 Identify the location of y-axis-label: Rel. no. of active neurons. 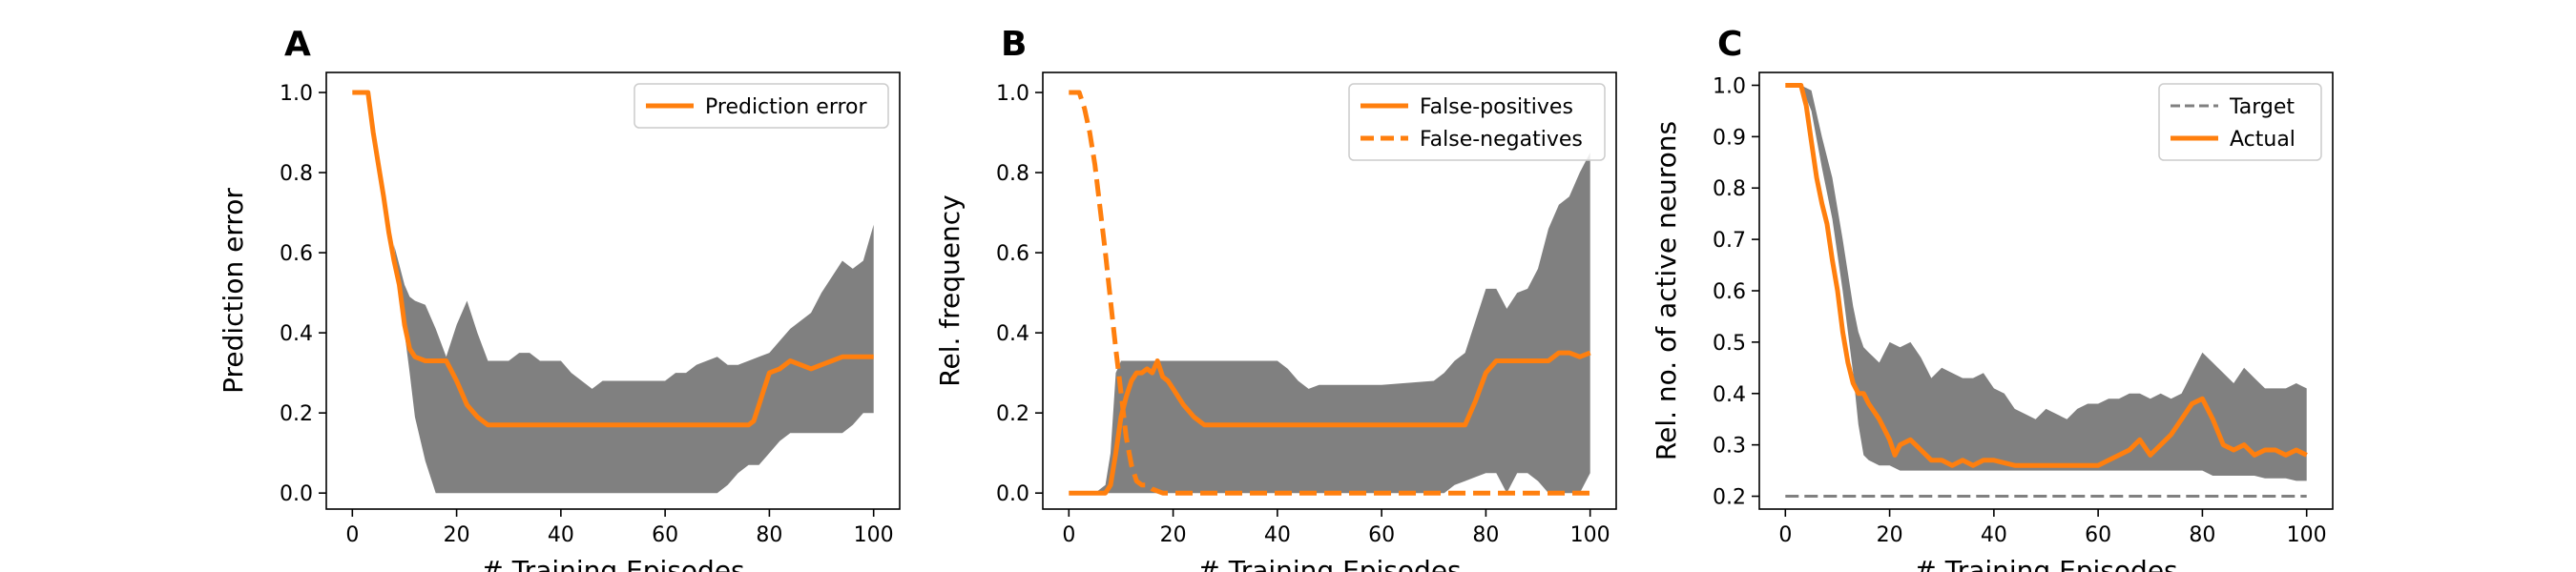
(1666, 290).